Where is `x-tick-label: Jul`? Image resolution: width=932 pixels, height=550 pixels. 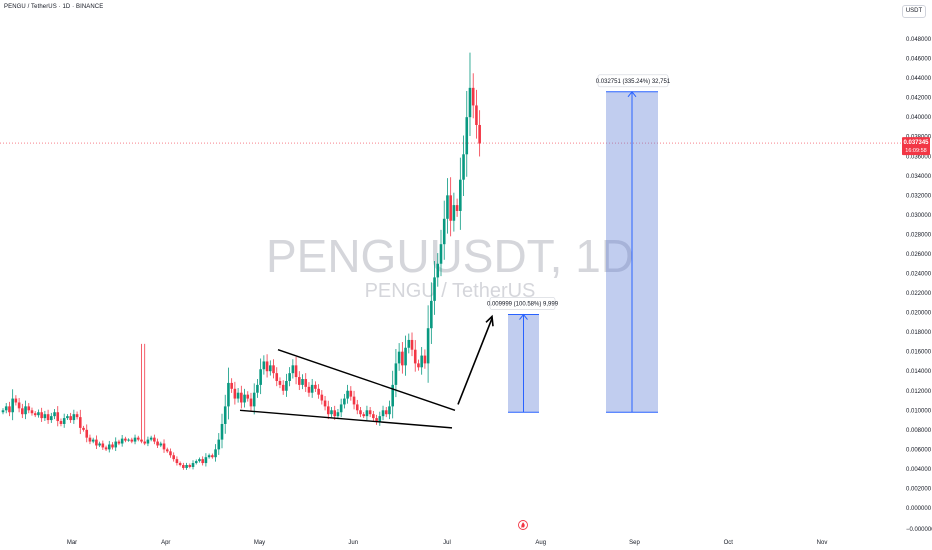 x-tick-label: Jul is located at coordinates (447, 543).